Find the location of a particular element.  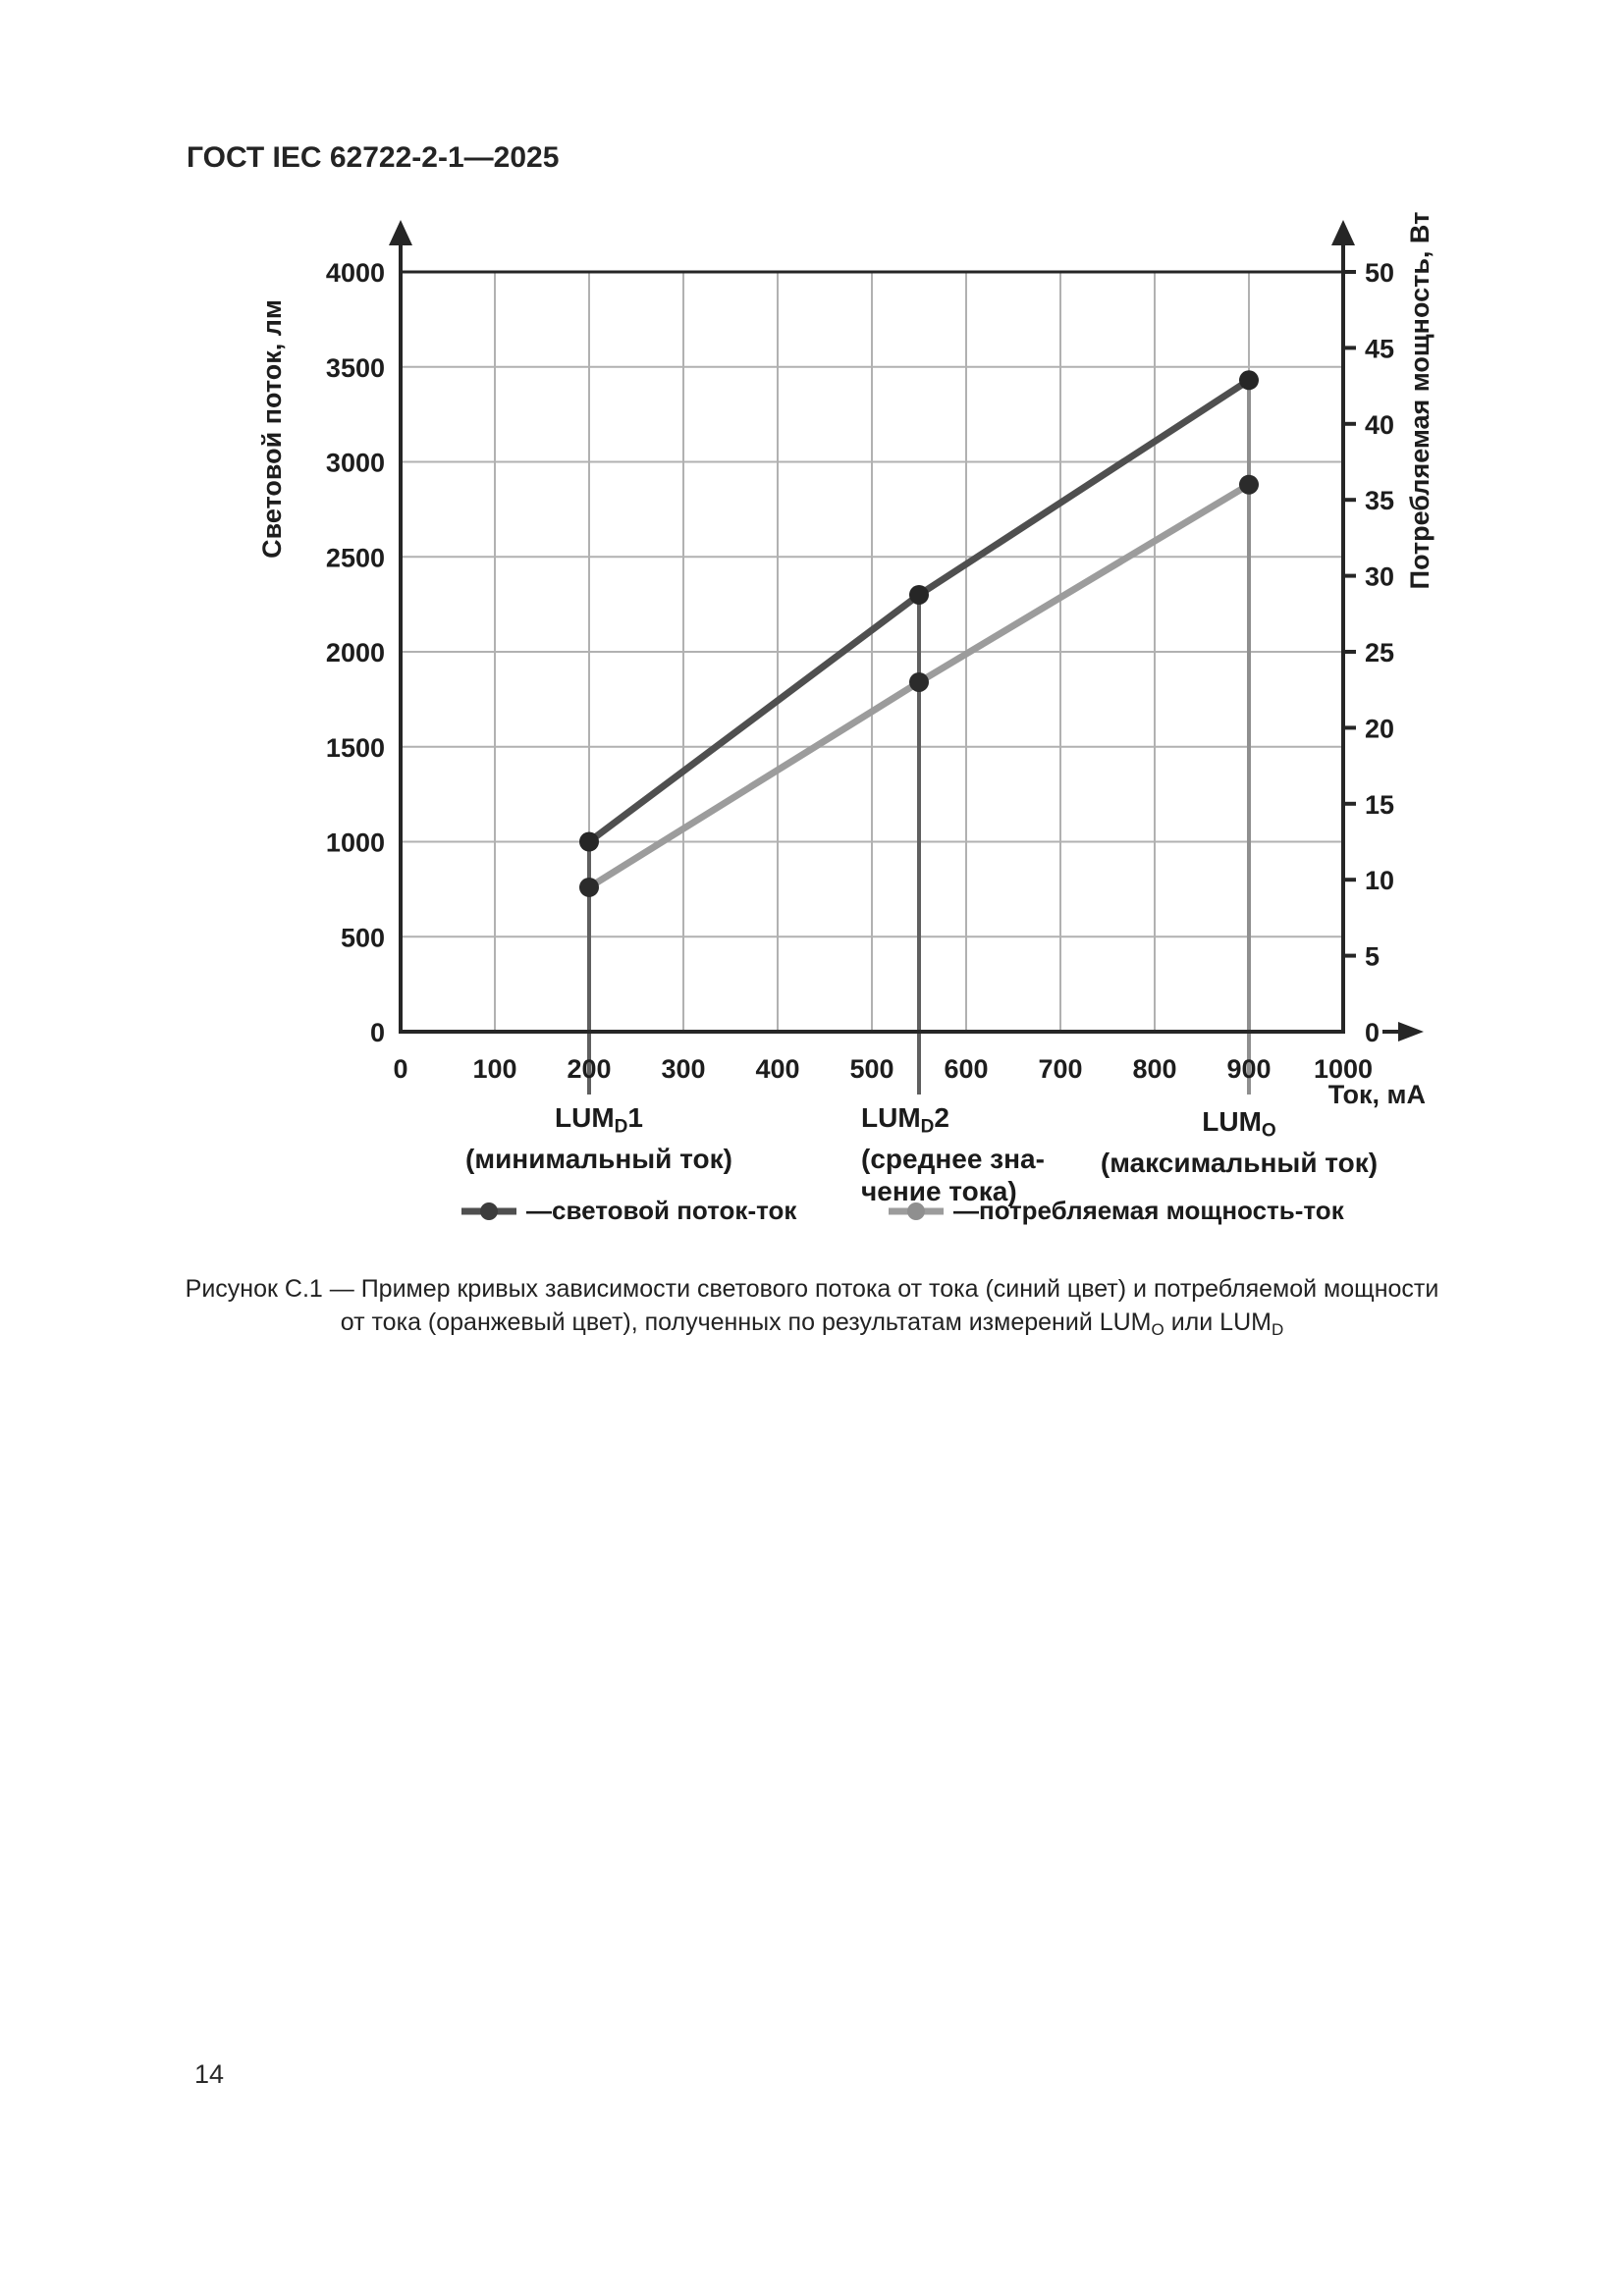

x-tick-label: 500 is located at coordinates (871, 1069).